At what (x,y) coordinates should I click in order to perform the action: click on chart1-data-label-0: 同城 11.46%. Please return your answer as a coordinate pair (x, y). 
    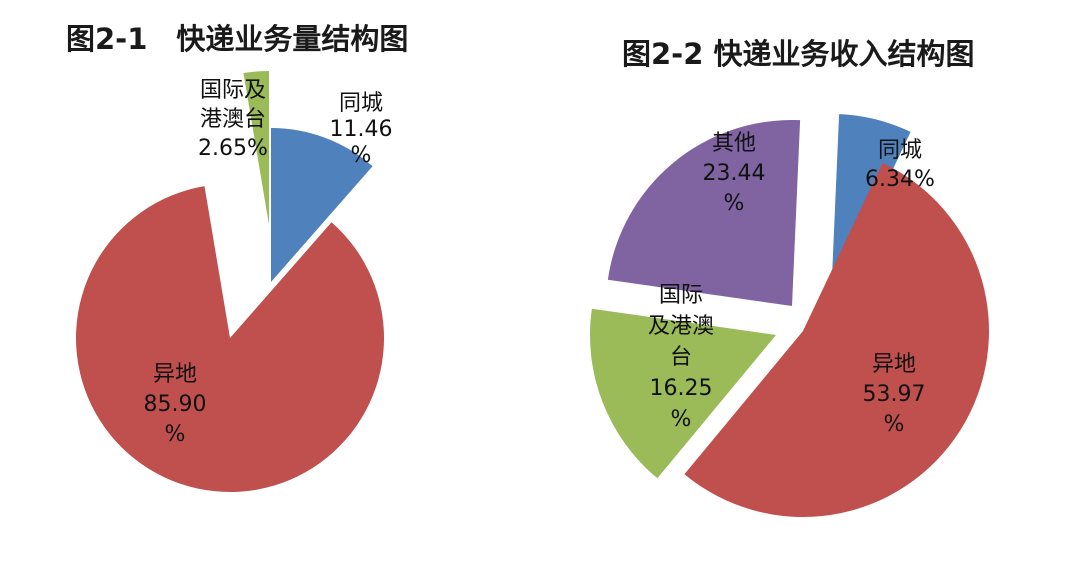
    Looking at the image, I should click on (361, 129).